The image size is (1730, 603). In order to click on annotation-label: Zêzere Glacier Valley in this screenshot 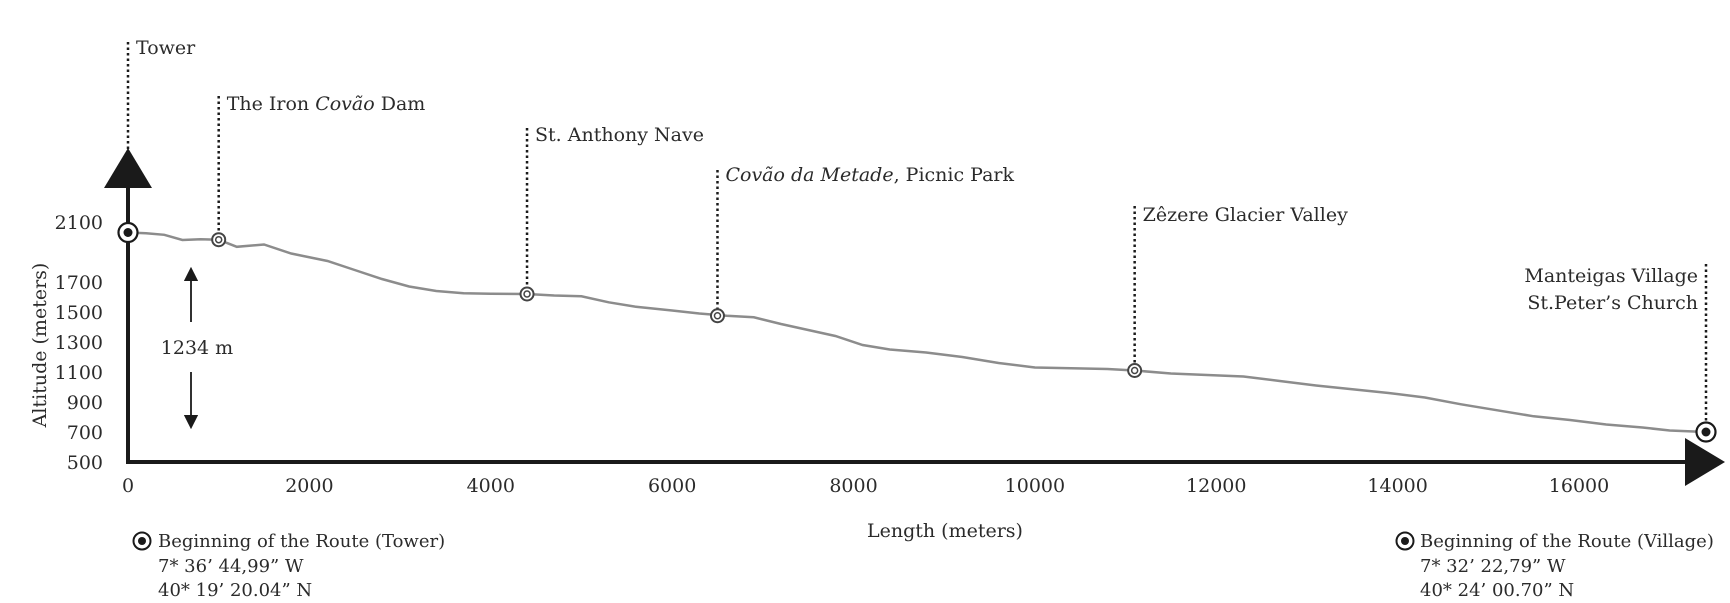, I will do `click(1245, 215)`.